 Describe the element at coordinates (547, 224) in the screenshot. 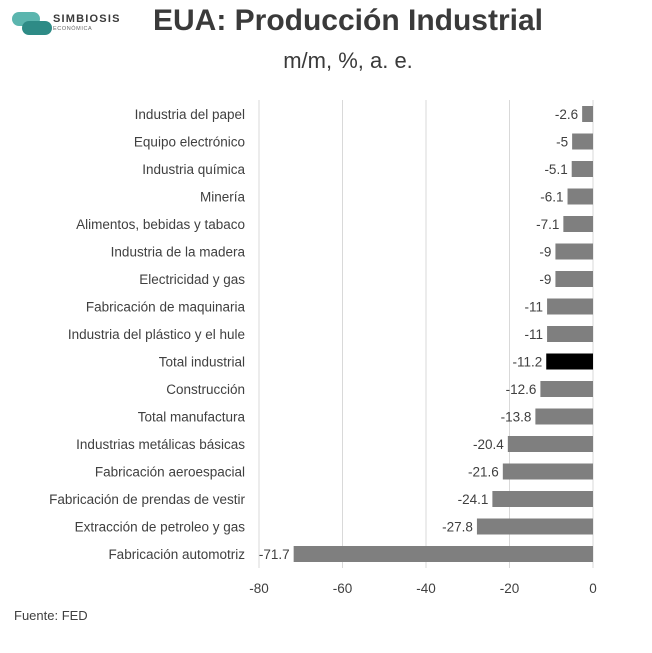

I see `data-label: -7.1` at that location.